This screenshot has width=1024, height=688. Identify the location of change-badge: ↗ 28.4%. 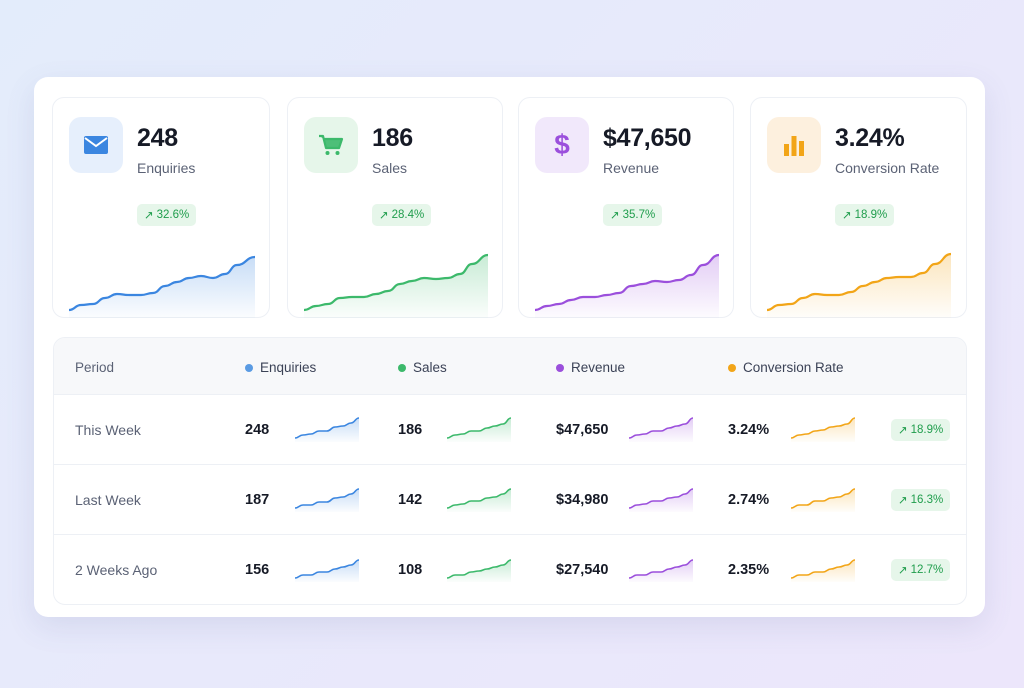
(402, 215).